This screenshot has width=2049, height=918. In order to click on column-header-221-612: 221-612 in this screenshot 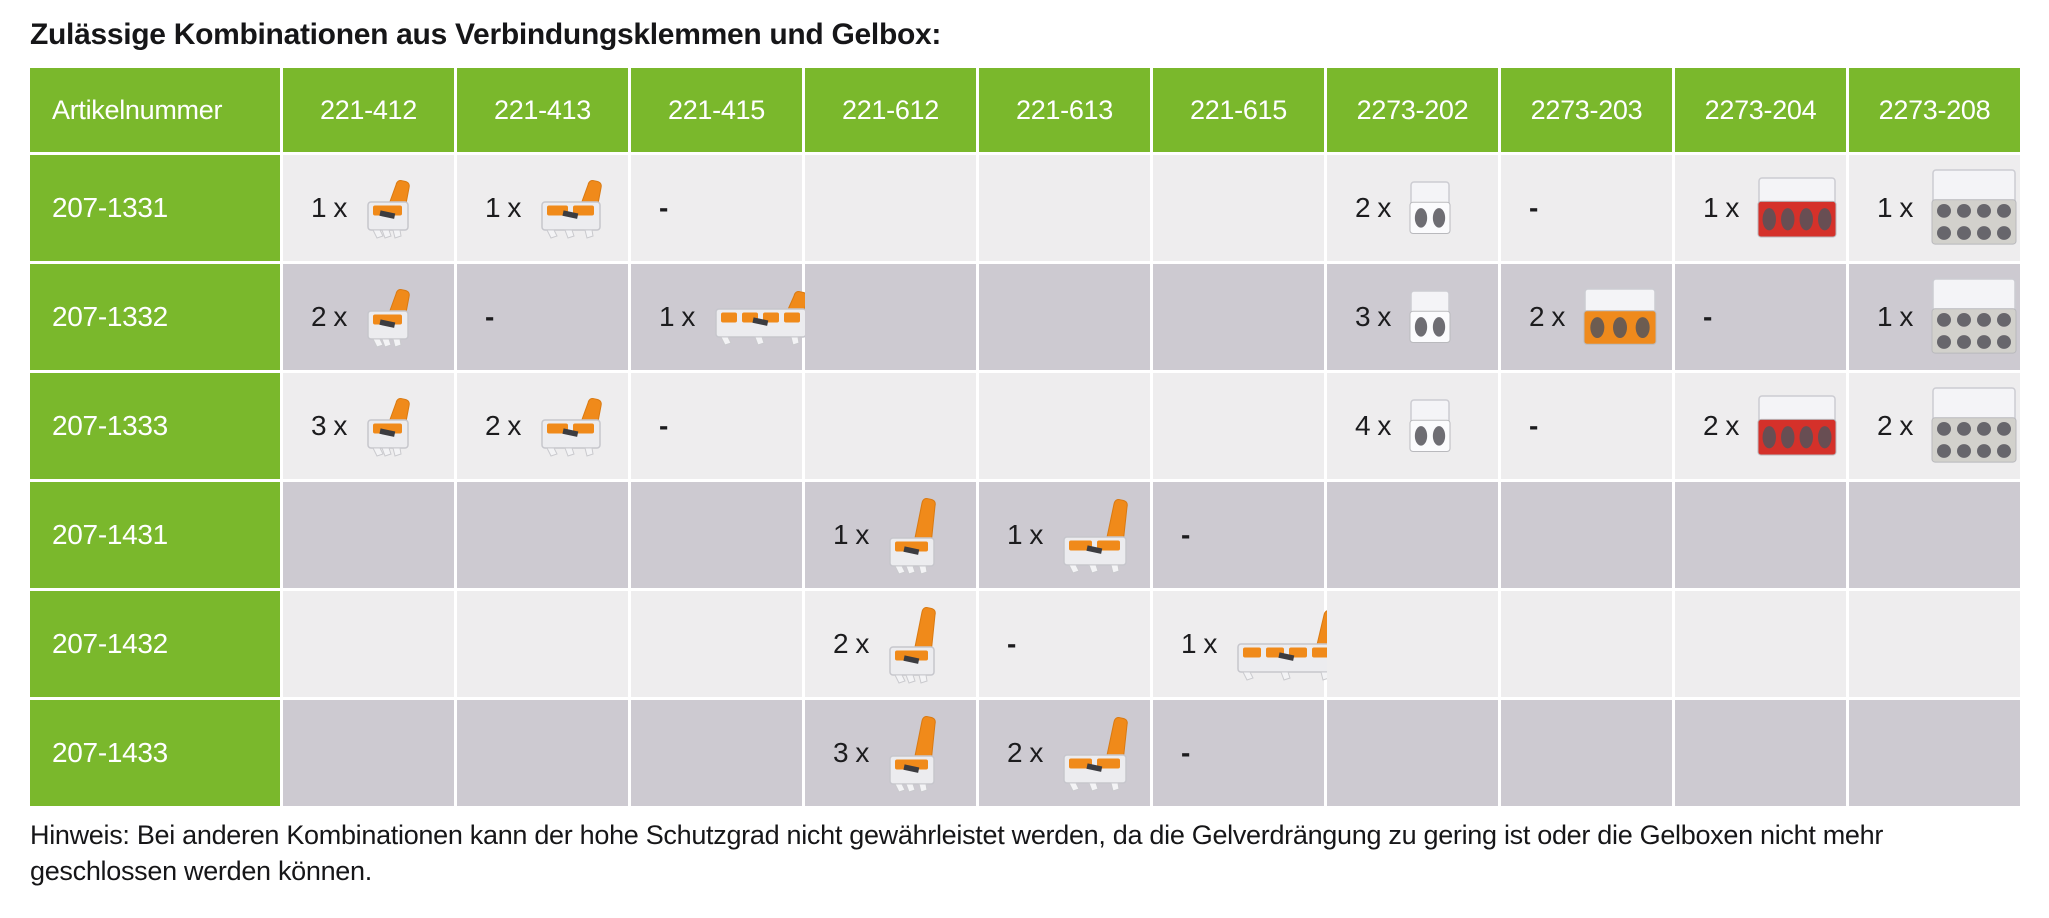, I will do `click(890, 110)`.